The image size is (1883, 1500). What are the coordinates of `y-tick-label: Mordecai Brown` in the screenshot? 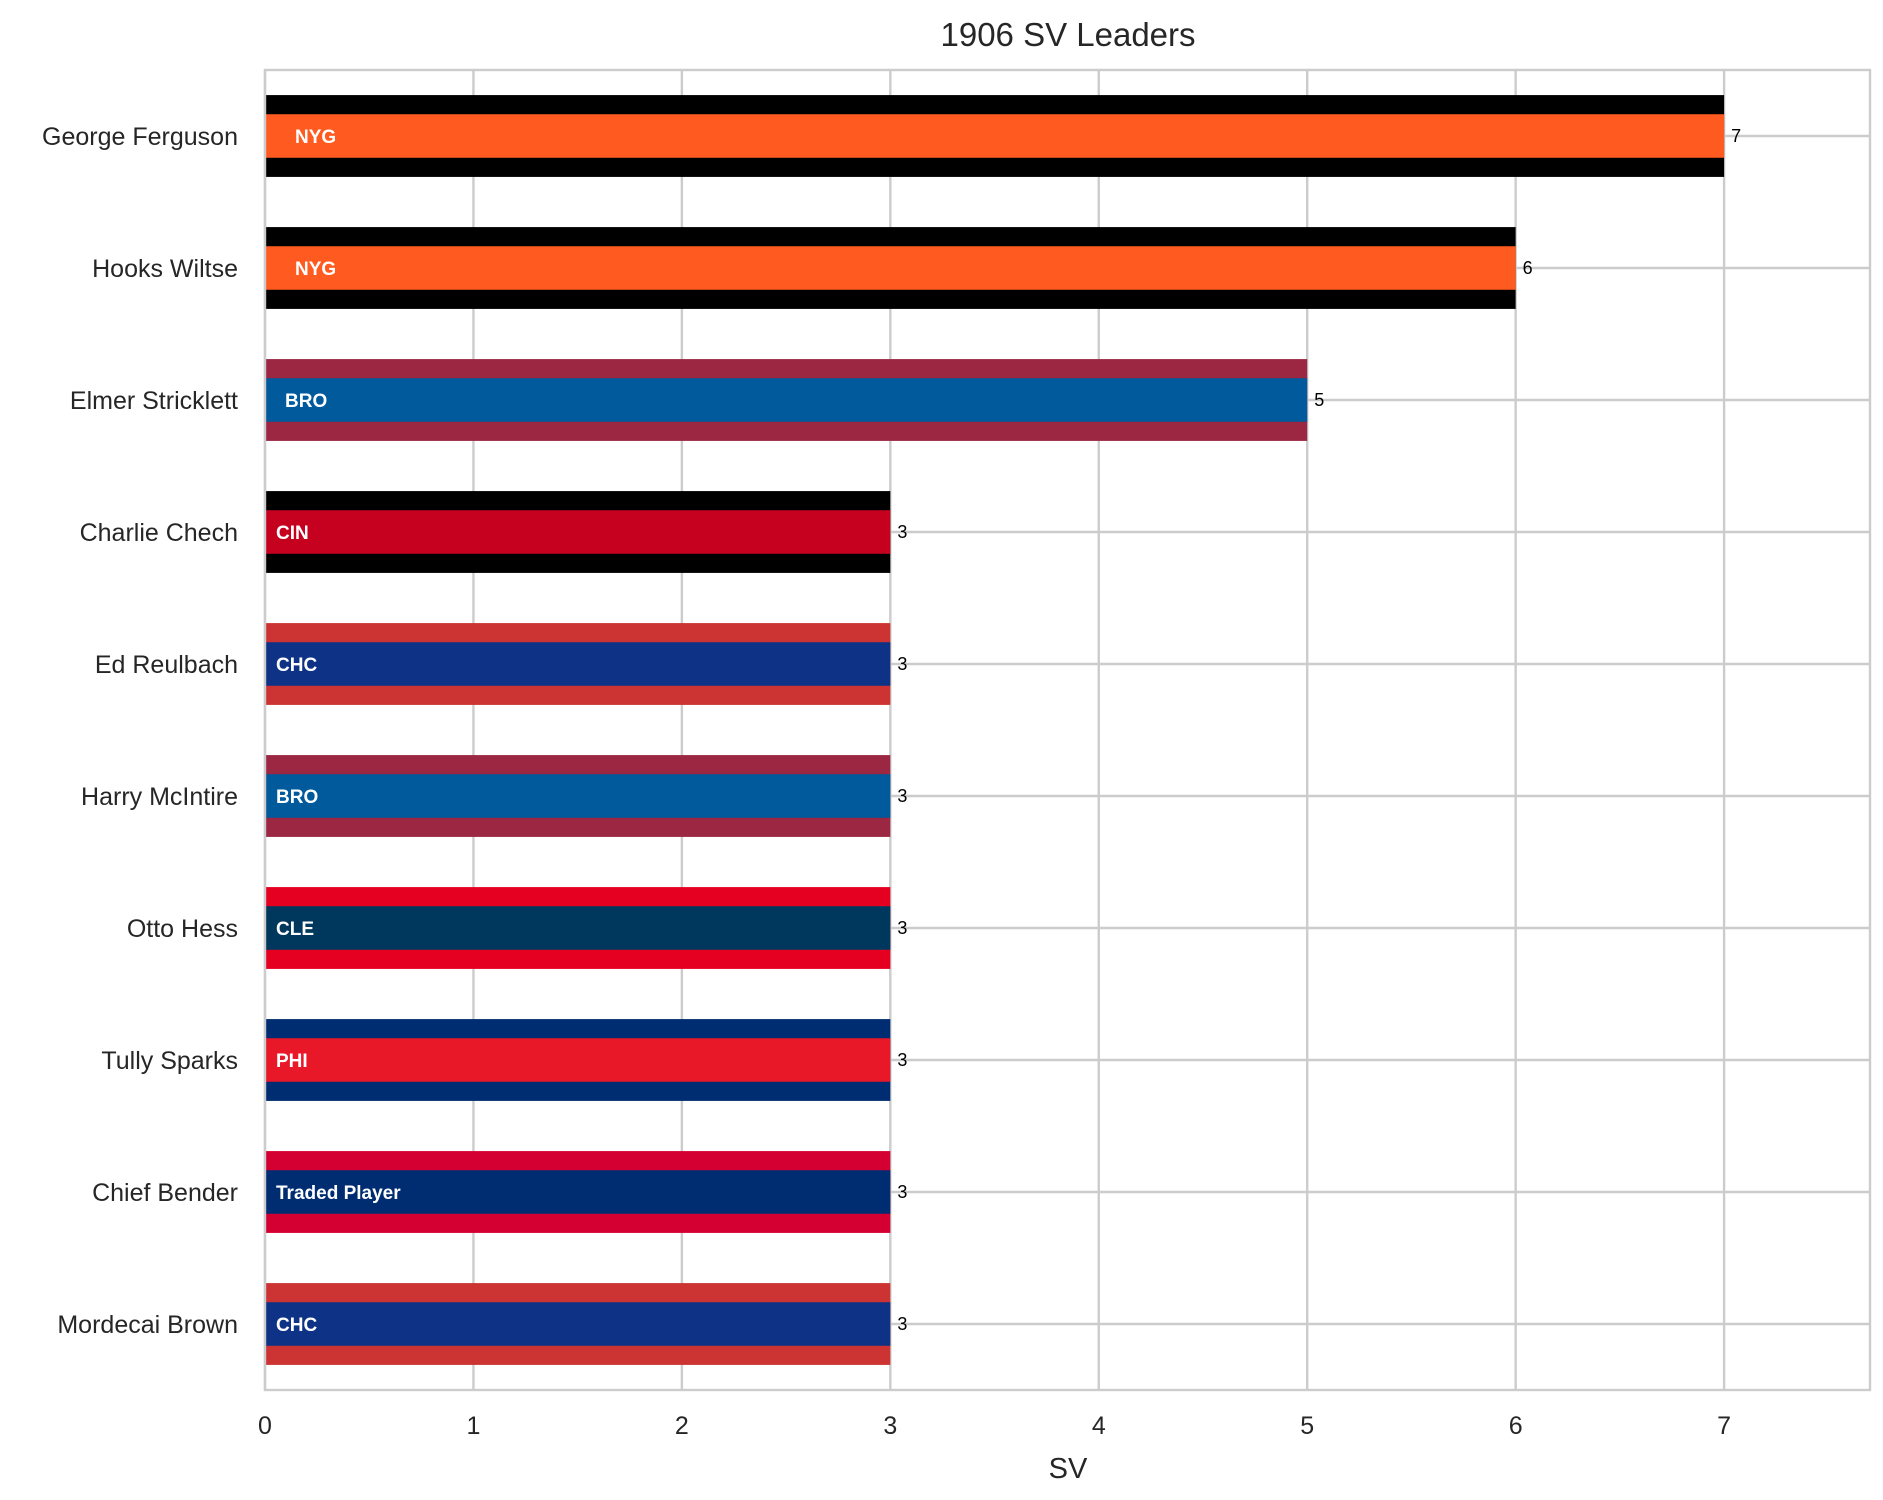 It's located at (147, 1325).